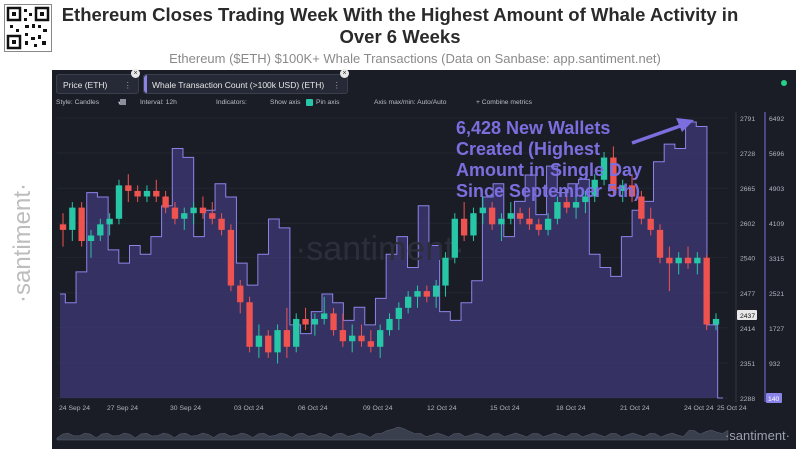  Describe the element at coordinates (392, 433) in the screenshot. I see `volume-area` at that location.